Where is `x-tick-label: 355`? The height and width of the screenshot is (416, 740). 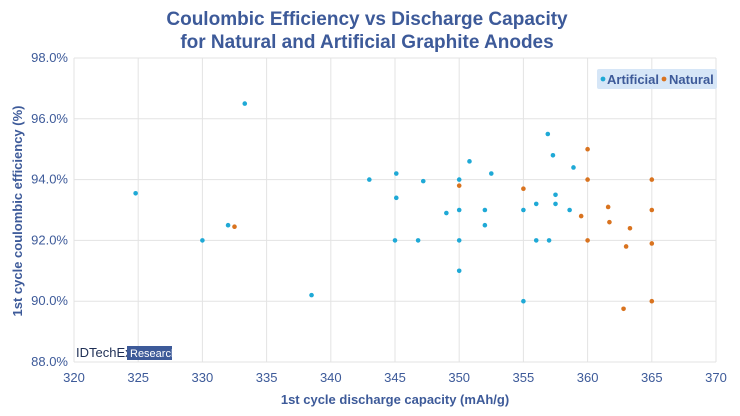
x-tick-label: 355 is located at coordinates (524, 377).